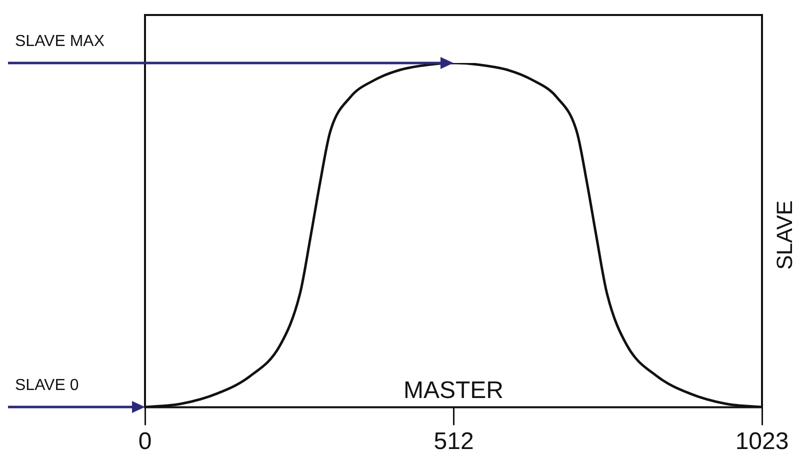 The image size is (808, 464). I want to click on x-tick-label: 0, so click(145, 442).